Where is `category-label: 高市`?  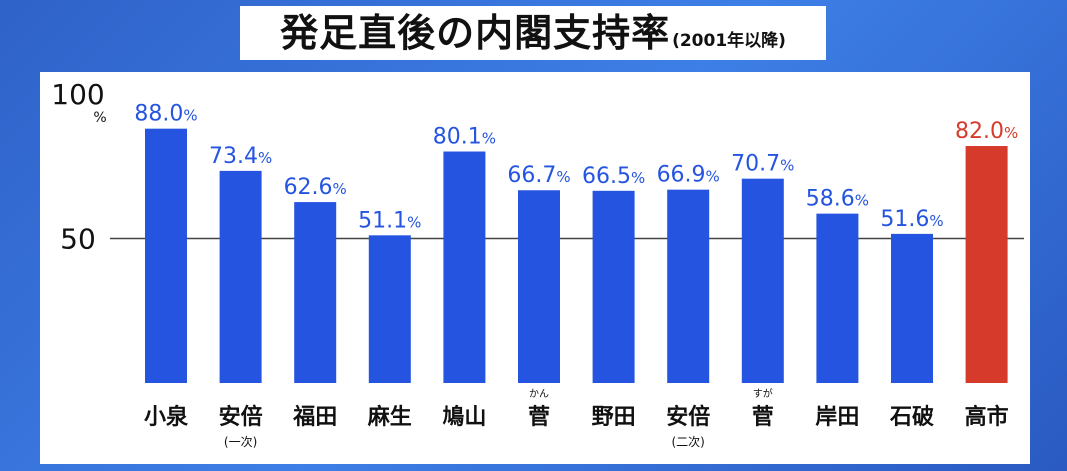 category-label: 高市 is located at coordinates (987, 417).